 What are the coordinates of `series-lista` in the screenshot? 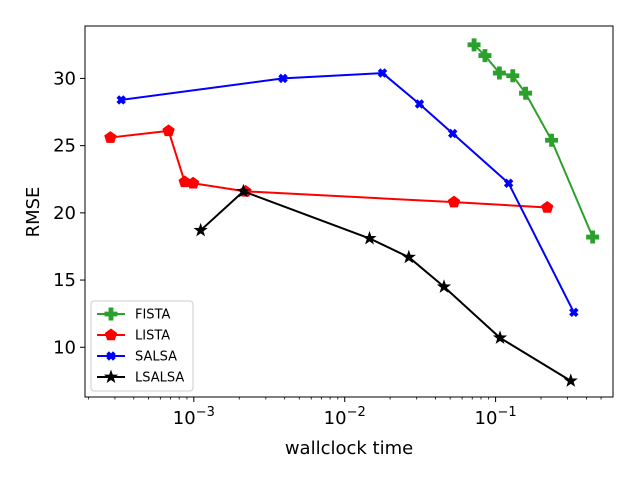 It's located at (329, 168).